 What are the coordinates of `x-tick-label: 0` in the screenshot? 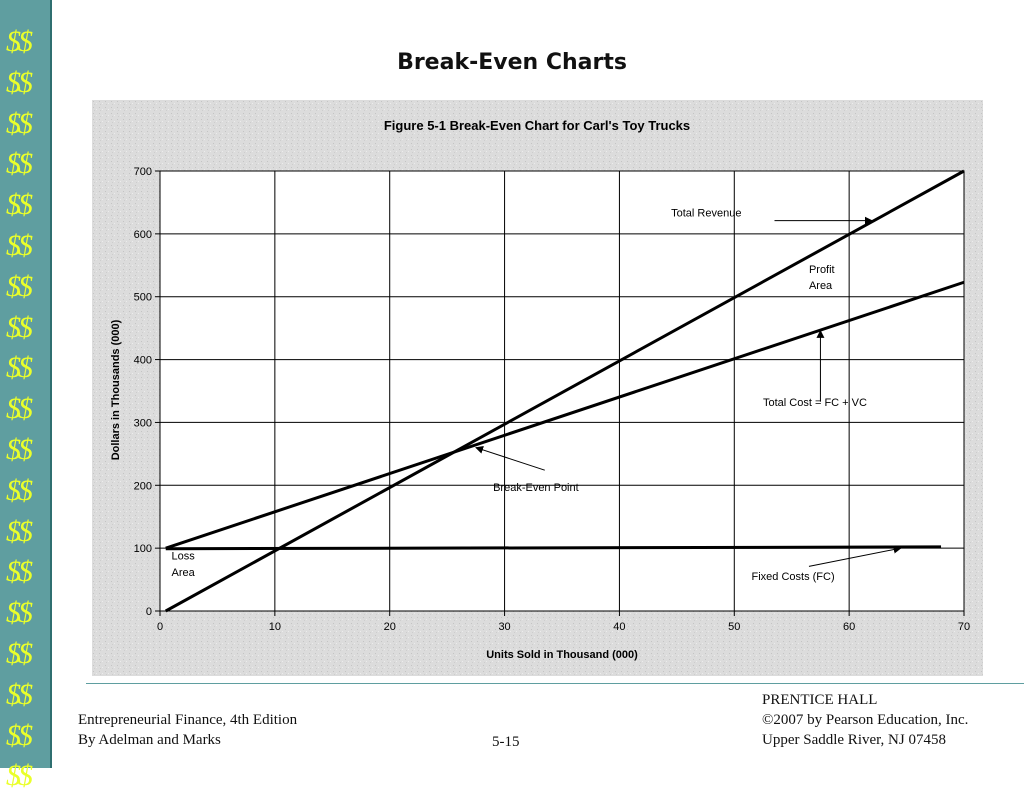 It's located at (160, 627).